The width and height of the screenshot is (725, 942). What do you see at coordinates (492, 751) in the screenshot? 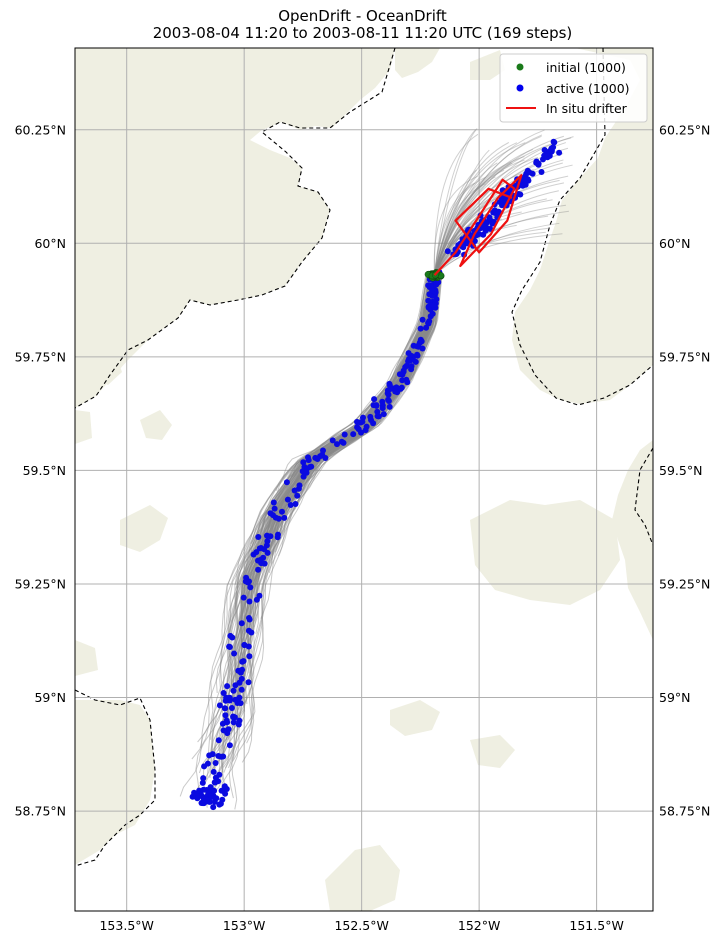
I see `land-island-south3` at bounding box center [492, 751].